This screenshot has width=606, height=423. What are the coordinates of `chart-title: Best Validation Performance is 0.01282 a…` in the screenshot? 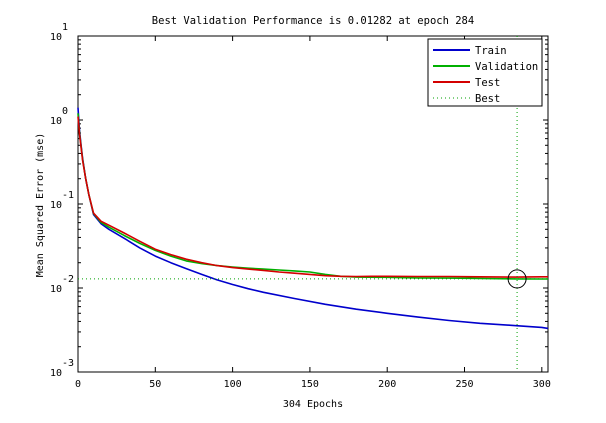 It's located at (313, 21).